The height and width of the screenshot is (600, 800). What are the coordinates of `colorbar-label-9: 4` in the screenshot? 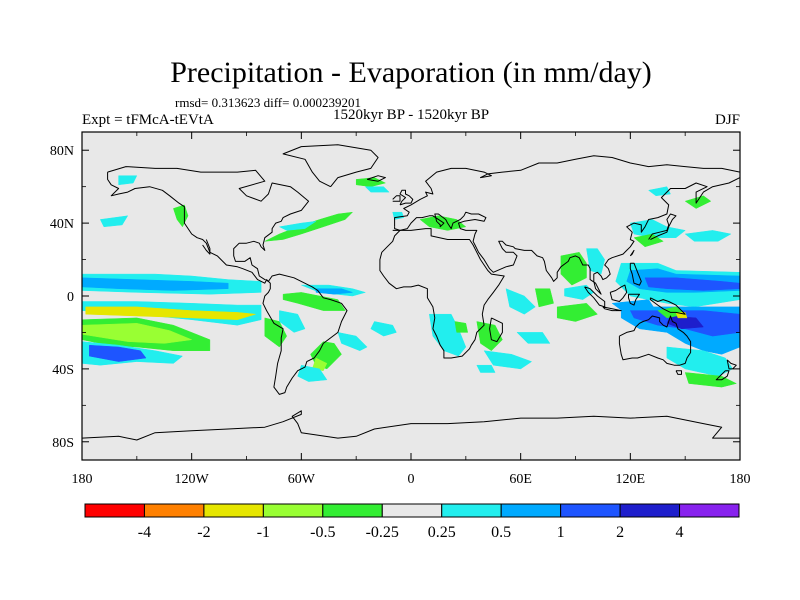 It's located at (680, 532).